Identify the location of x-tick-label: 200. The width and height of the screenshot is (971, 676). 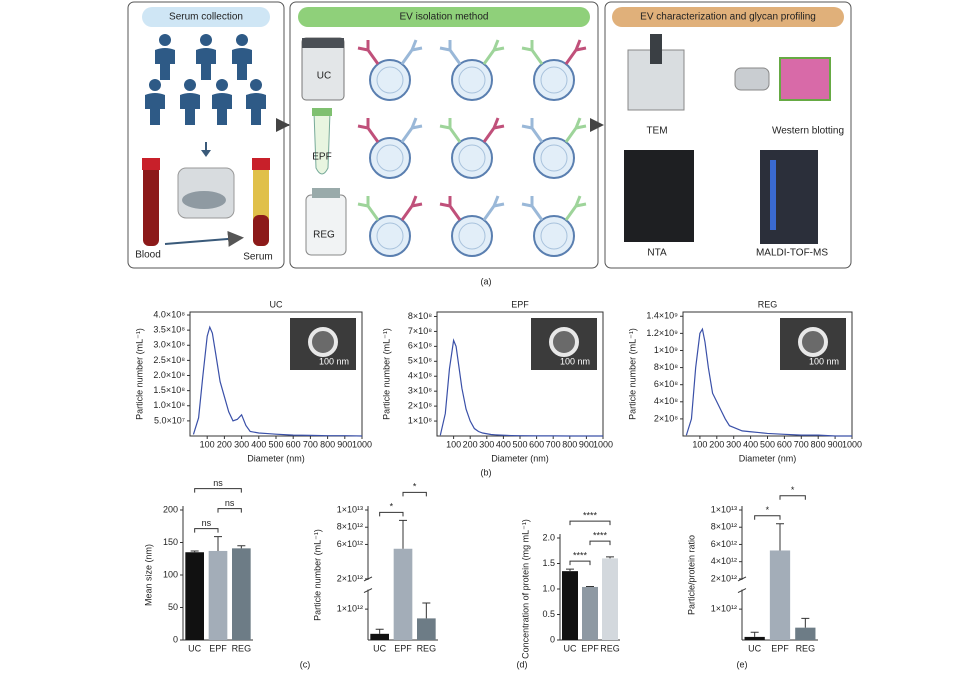
(470, 444).